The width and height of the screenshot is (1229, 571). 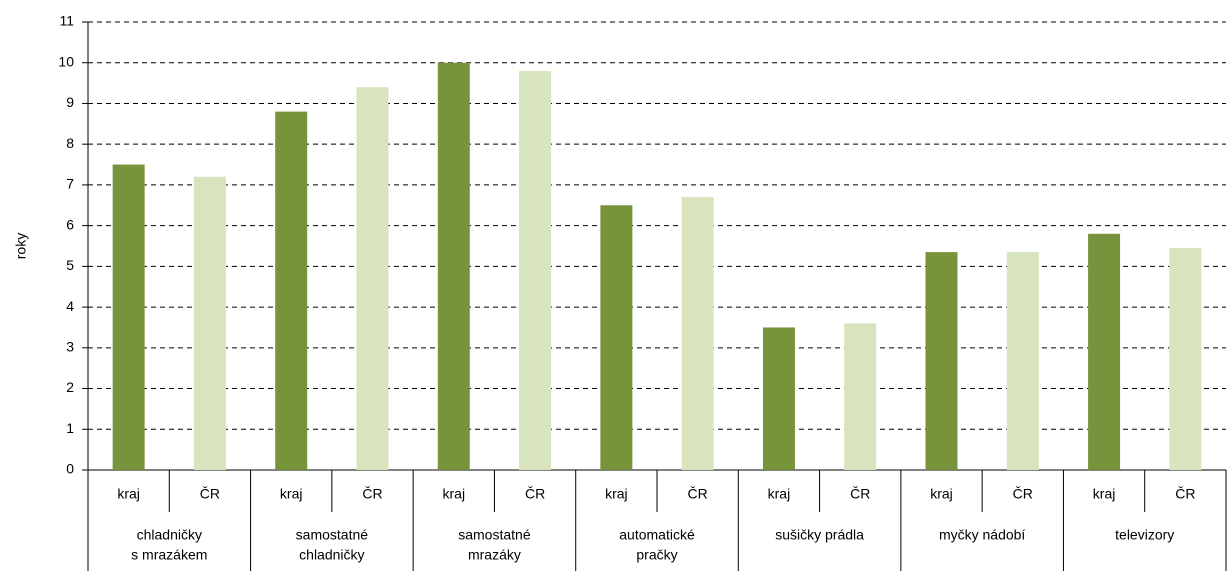 What do you see at coordinates (66, 21) in the screenshot?
I see `y-tick-label: 11` at bounding box center [66, 21].